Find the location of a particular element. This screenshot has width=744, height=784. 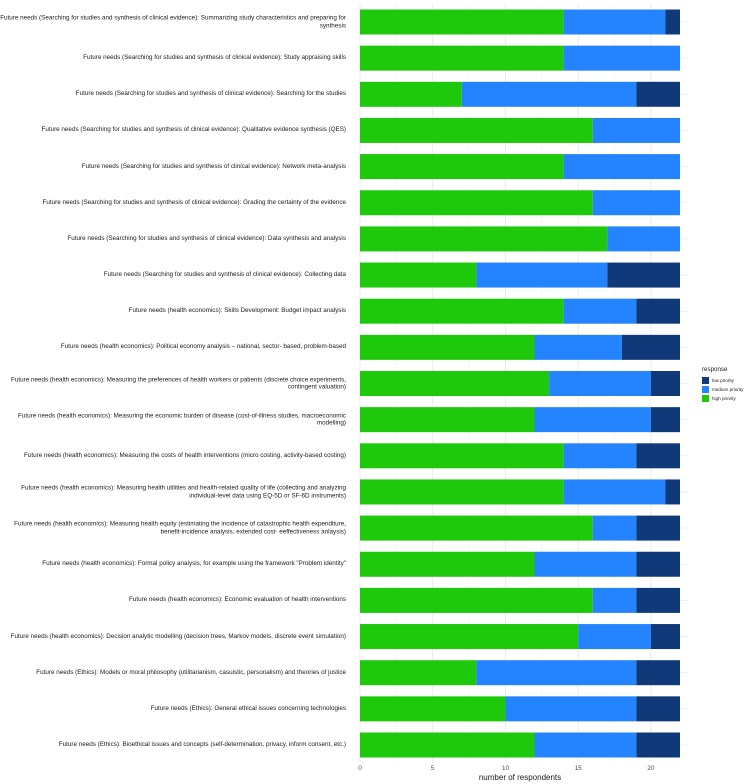

legend-item: medium priority is located at coordinates (722, 389).